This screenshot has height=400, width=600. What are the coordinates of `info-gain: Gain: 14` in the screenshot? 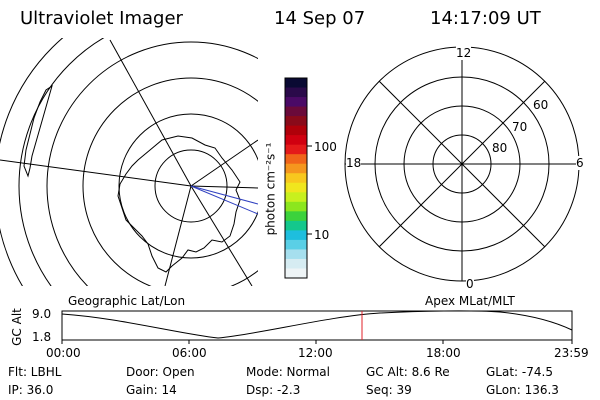 It's located at (151, 390).